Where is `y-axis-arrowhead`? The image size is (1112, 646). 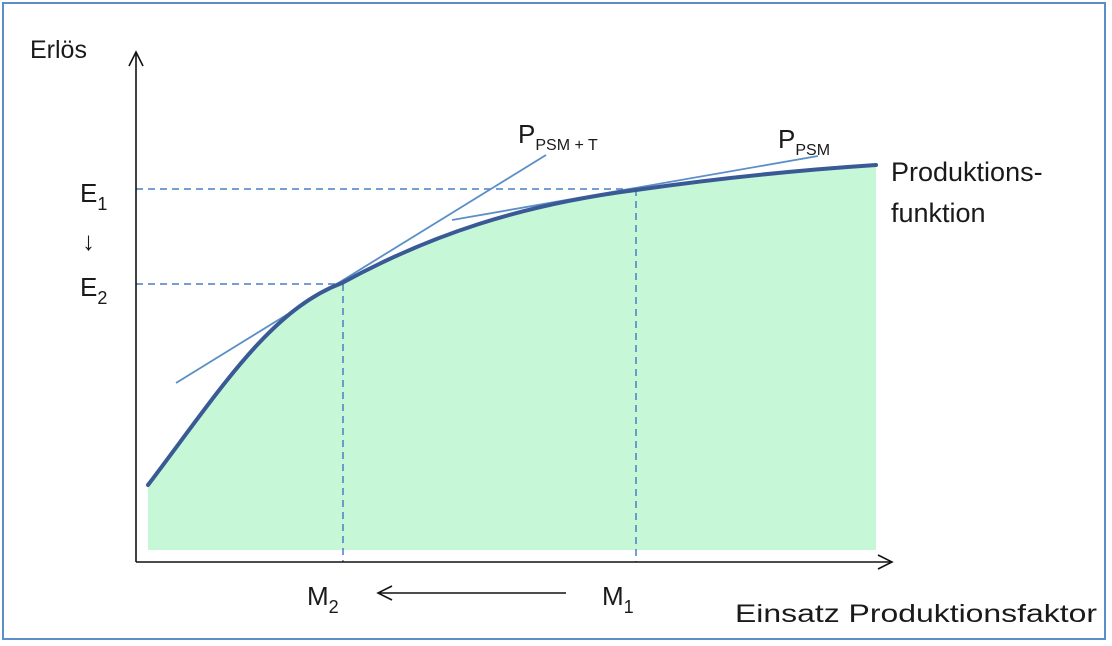 y-axis-arrowhead is located at coordinates (136, 58).